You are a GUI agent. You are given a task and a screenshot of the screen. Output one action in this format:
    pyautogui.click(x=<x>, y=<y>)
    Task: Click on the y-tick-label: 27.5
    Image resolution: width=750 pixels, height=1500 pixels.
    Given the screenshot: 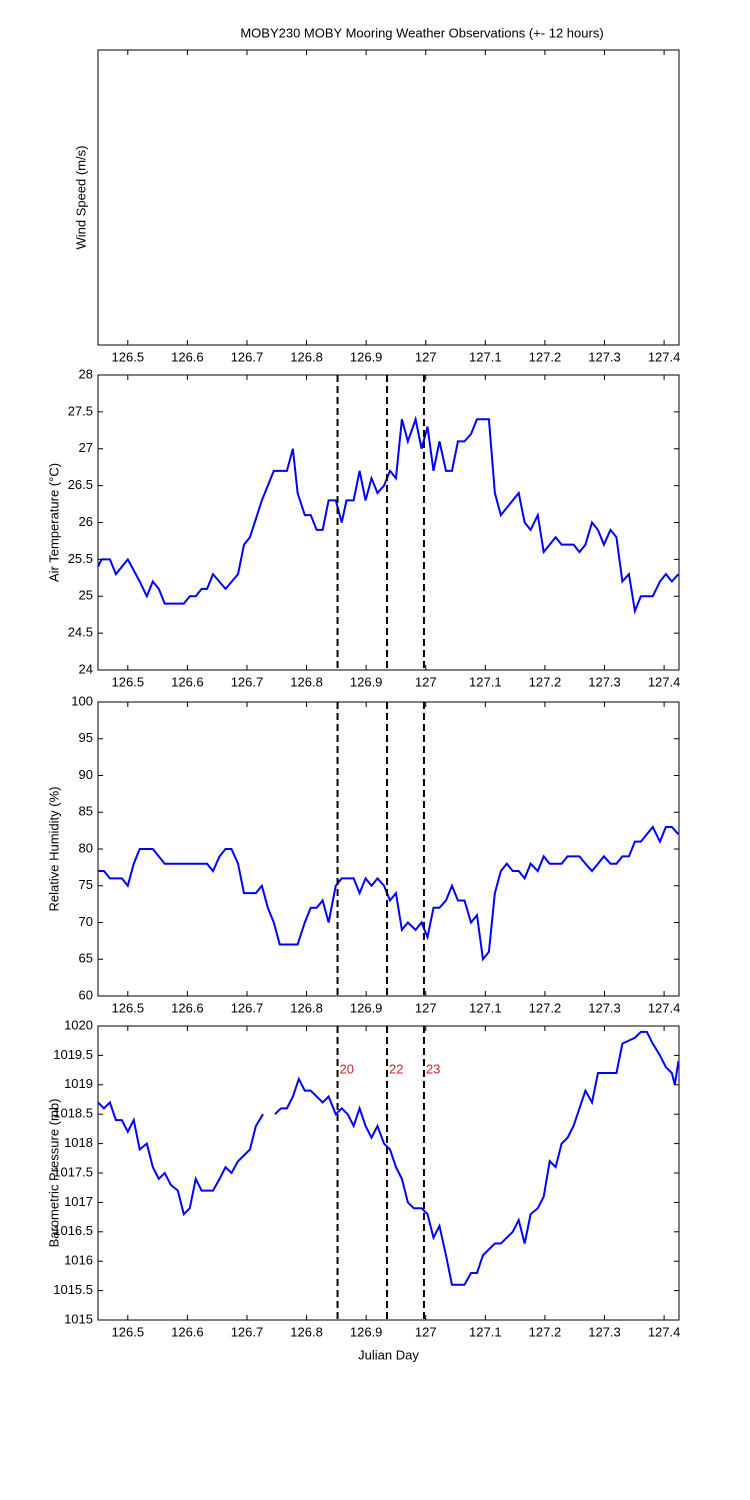 What is the action you would take?
    pyautogui.click(x=80, y=410)
    